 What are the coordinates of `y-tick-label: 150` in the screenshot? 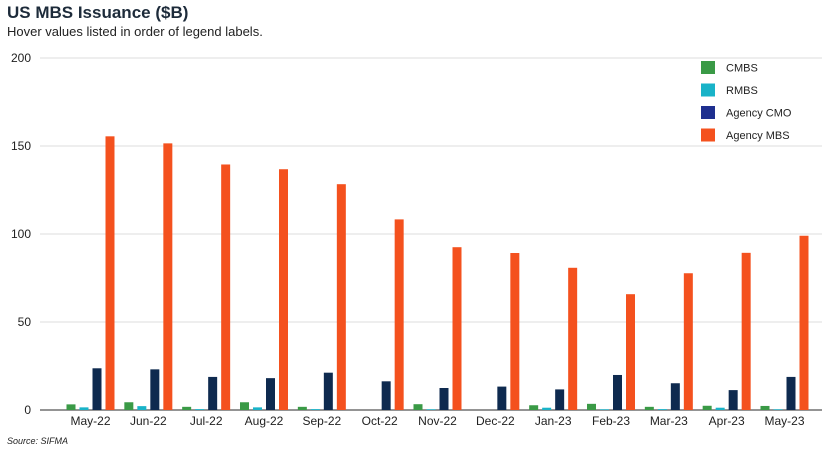 It's located at (21, 146).